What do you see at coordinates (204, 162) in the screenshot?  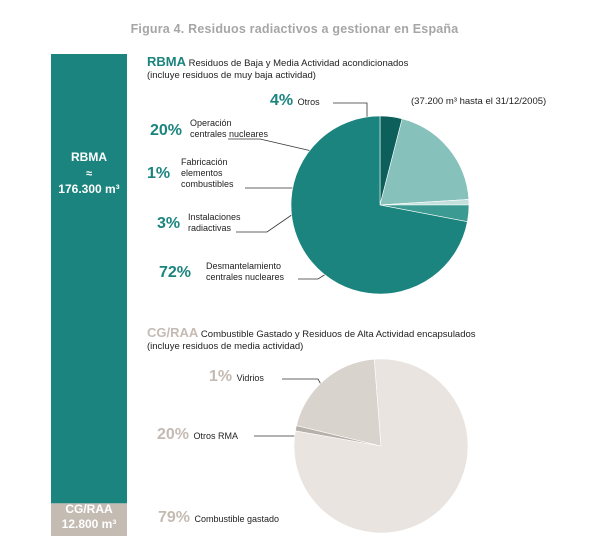 I see `text-fabricacion-1: Fabricación` at bounding box center [204, 162].